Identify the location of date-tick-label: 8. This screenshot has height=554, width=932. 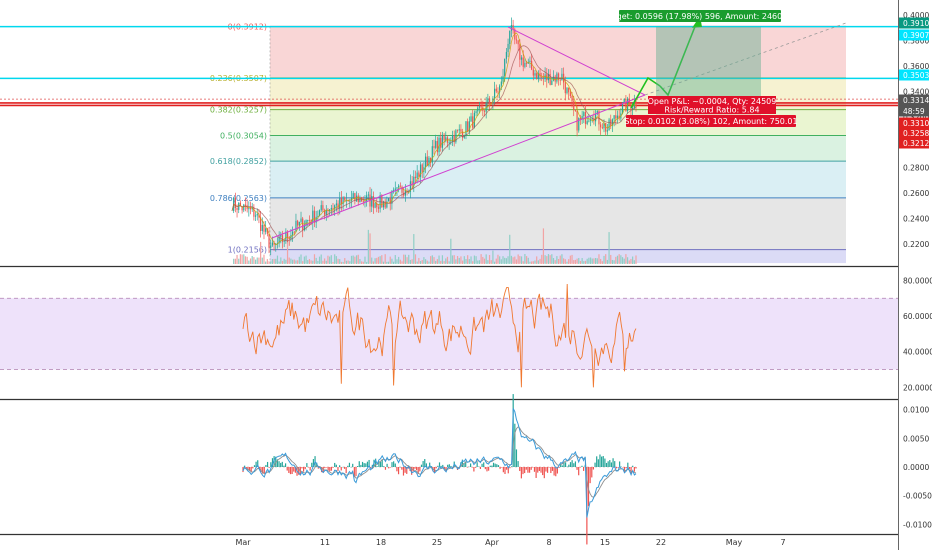
(548, 542).